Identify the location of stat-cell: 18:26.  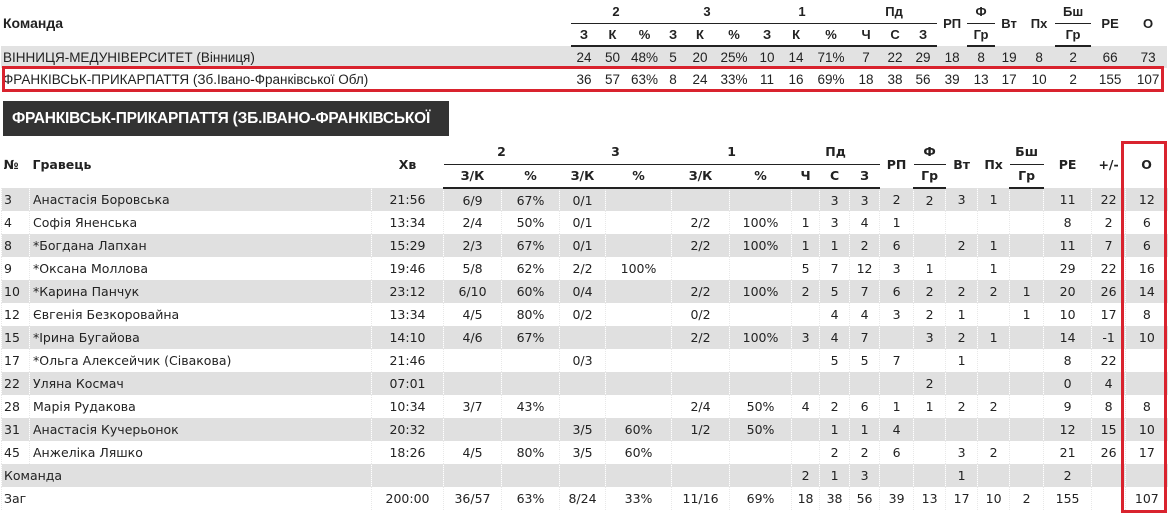
(407, 452).